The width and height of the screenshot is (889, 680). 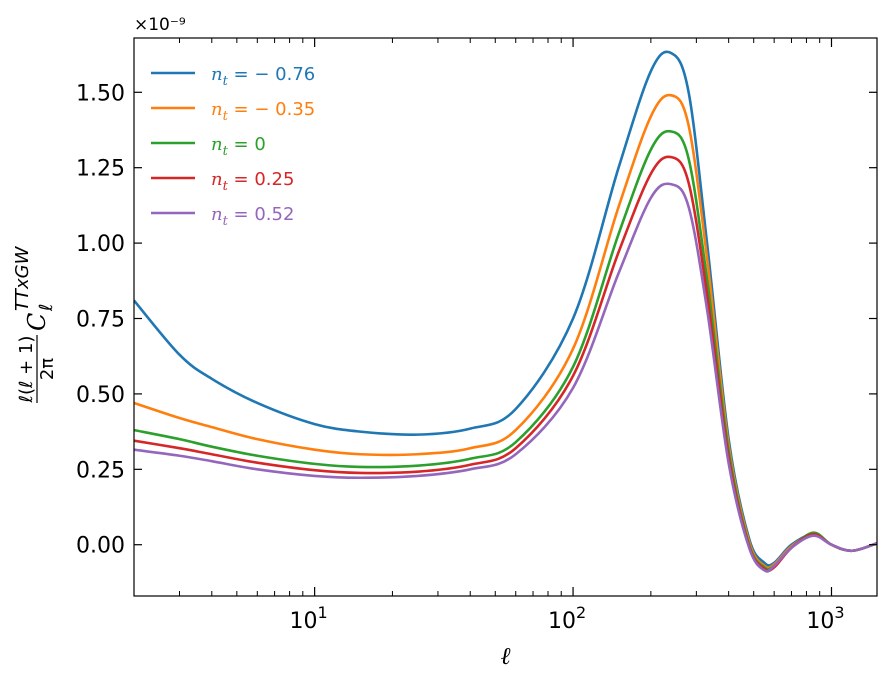 I want to click on x-tick-label: 10¹, so click(x=309, y=618).